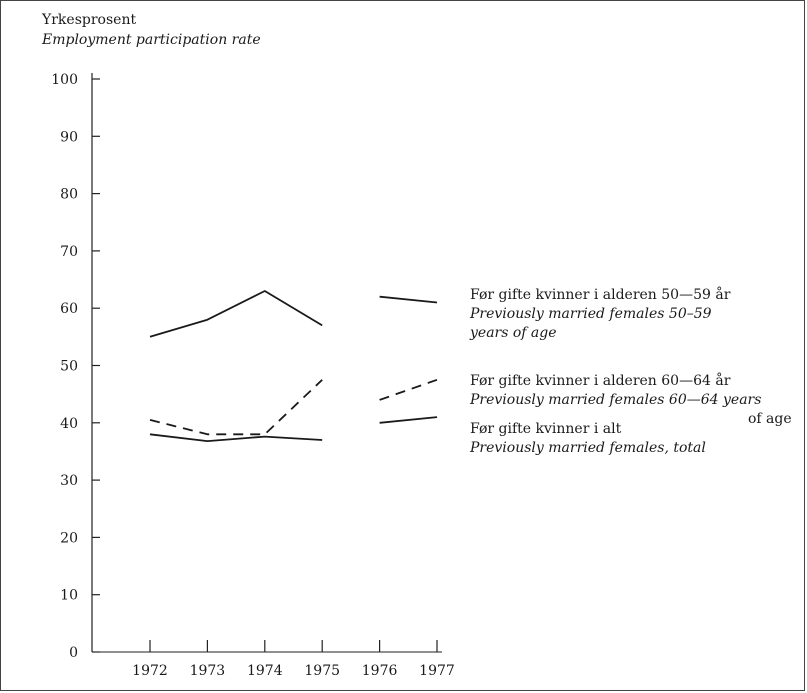 The height and width of the screenshot is (693, 807). I want to click on x-tick-label: 1977, so click(437, 671).